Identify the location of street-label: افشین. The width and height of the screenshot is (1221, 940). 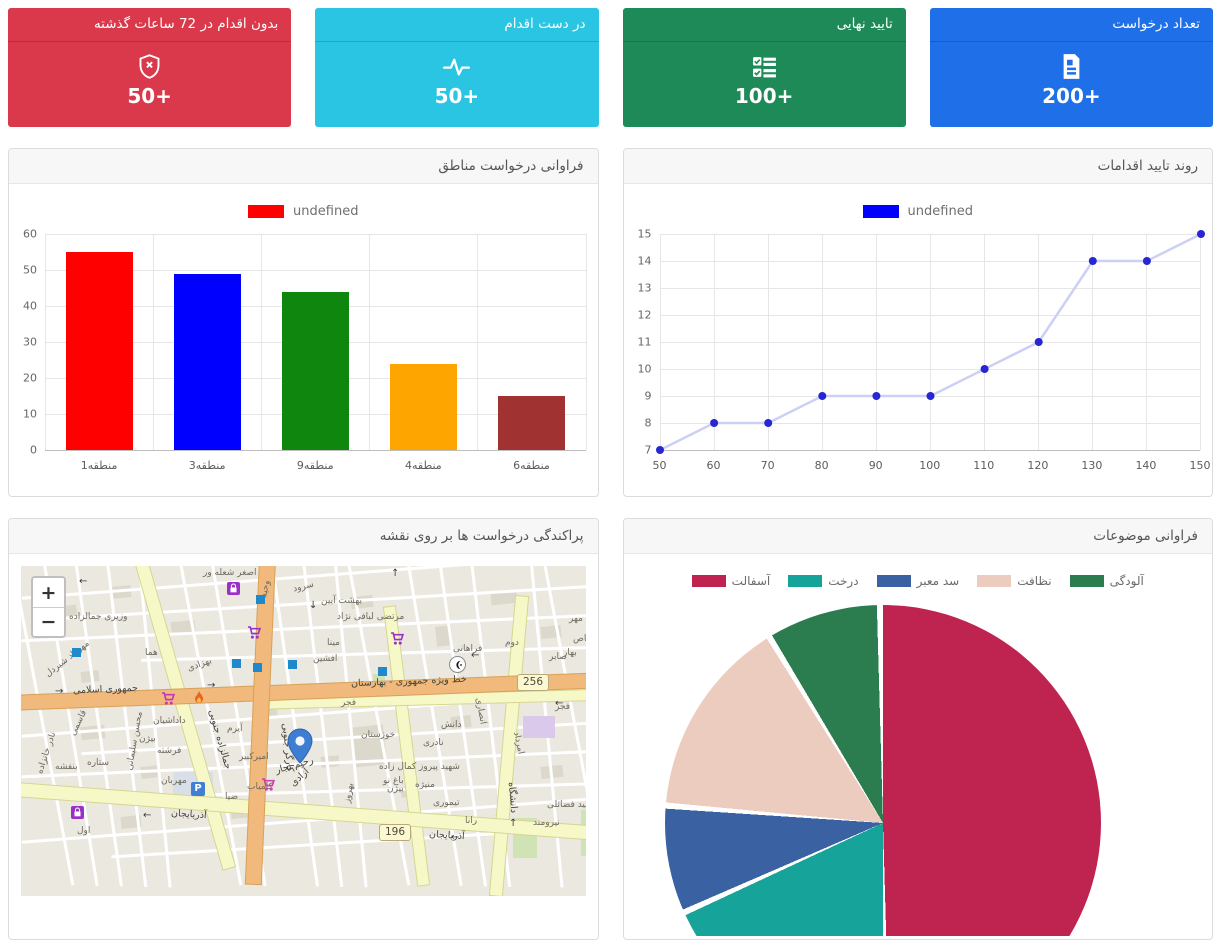
(325, 659).